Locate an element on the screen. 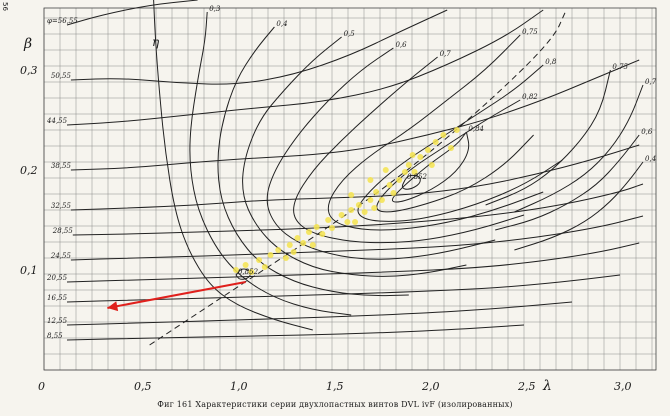 This screenshot has width=670, height=416. pitch-line-label: 44,55 is located at coordinates (57, 121).